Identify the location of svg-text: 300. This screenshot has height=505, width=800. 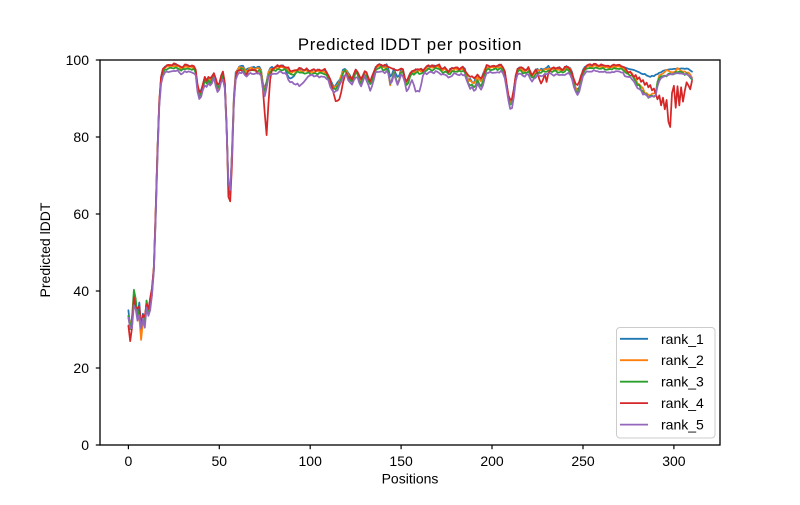
(674, 461).